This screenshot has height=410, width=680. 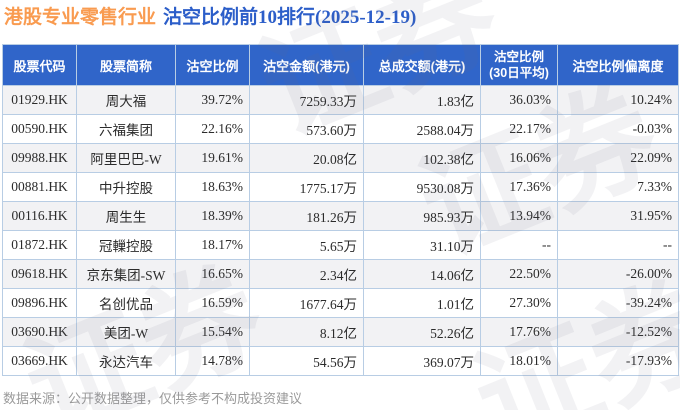 What do you see at coordinates (422, 100) in the screenshot?
I see `cell-turnover: 1.83亿` at bounding box center [422, 100].